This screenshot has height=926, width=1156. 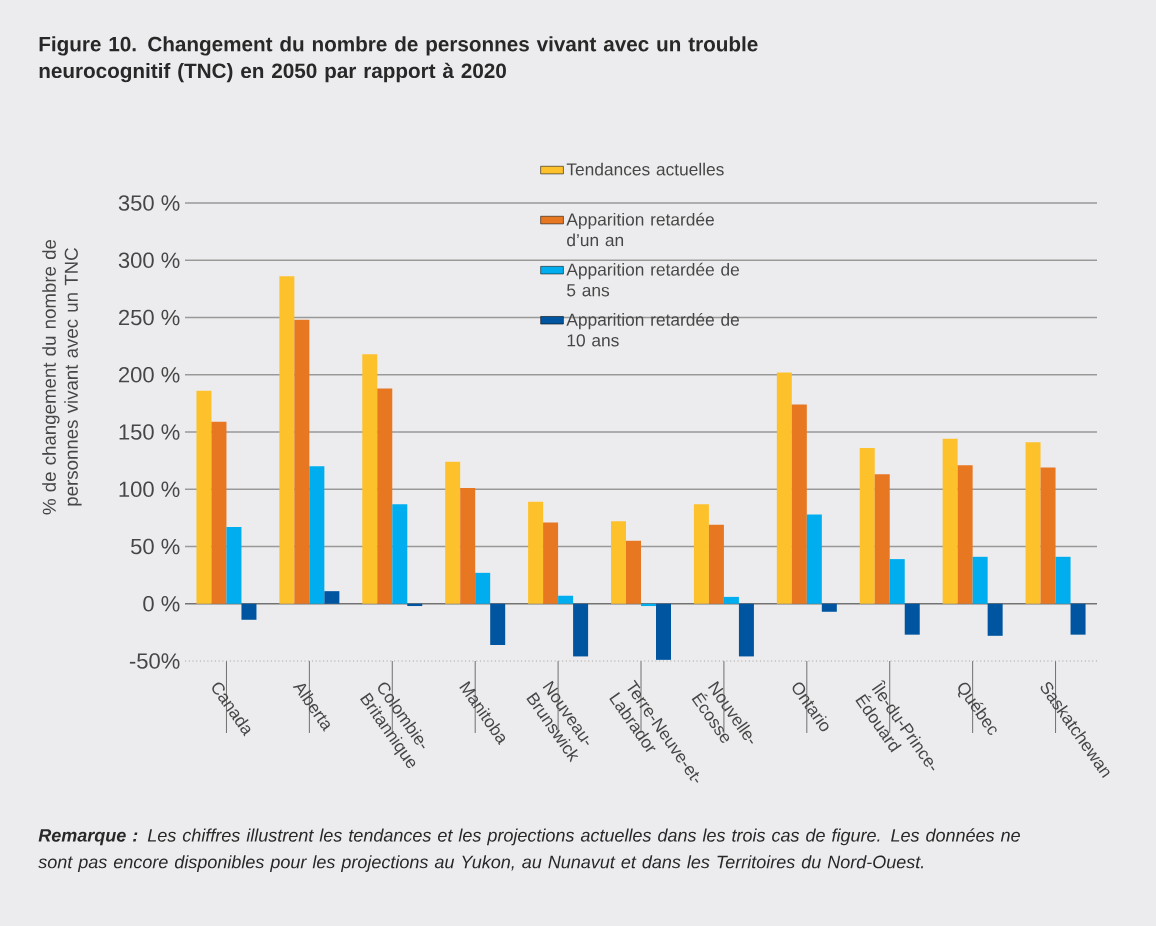 What do you see at coordinates (154, 661) in the screenshot?
I see `y-tick-label: -50%` at bounding box center [154, 661].